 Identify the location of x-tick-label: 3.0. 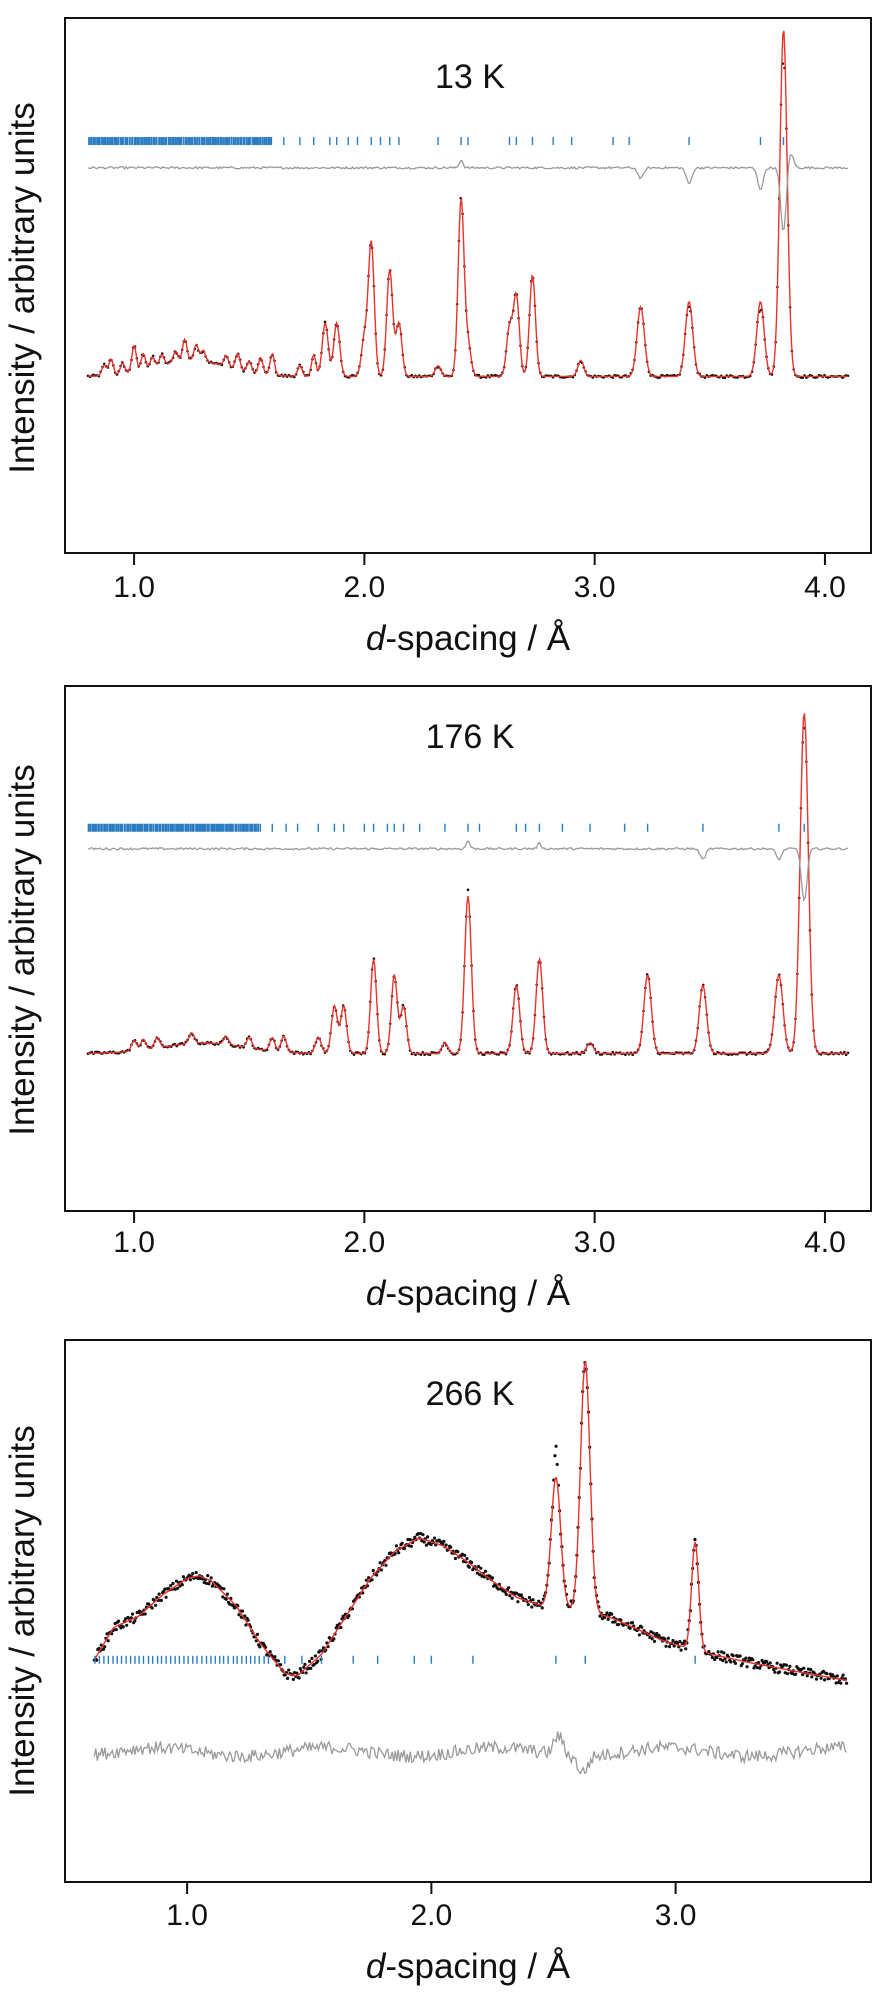
(595, 587).